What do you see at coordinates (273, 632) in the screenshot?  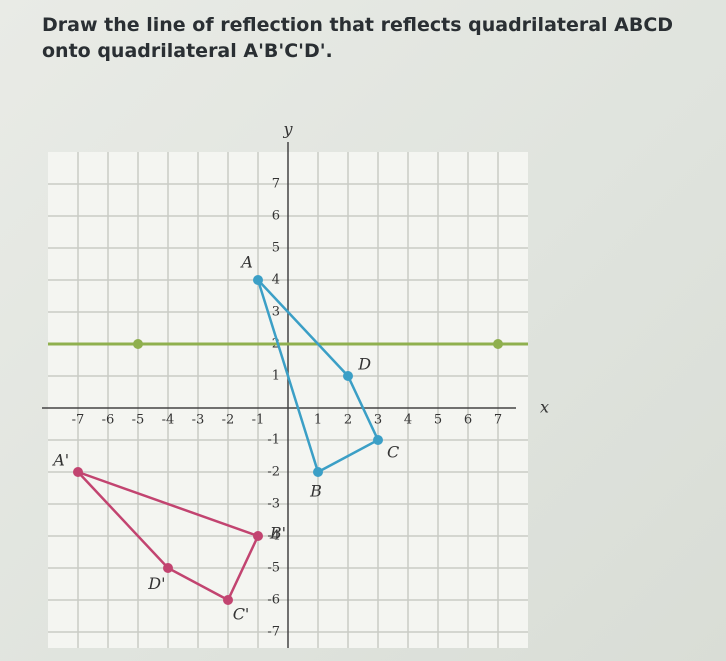 I see `y-tick-label: -7` at bounding box center [273, 632].